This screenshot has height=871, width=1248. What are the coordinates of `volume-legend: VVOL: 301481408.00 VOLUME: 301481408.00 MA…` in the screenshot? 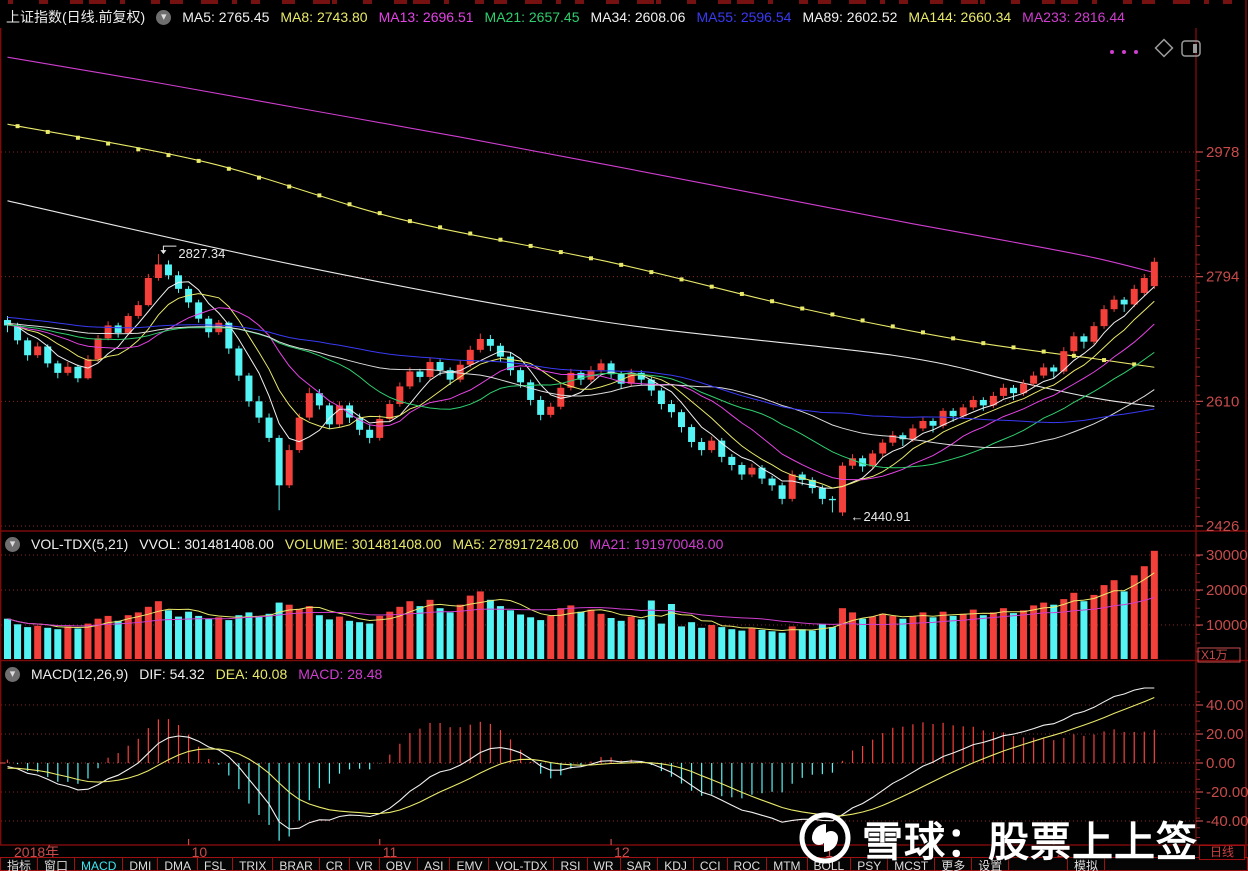 It's located at (431, 544).